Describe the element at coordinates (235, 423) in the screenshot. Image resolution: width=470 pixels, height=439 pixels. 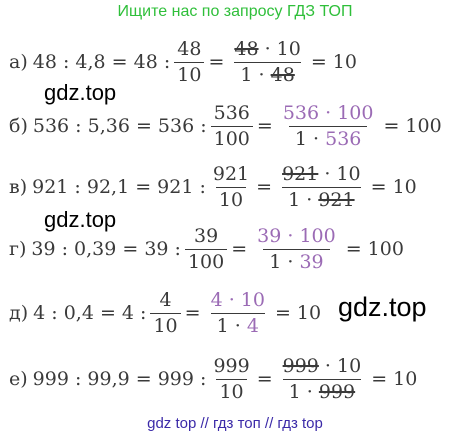
I see `footer-links: gdz top // гдз топ // гдз top` at that location.